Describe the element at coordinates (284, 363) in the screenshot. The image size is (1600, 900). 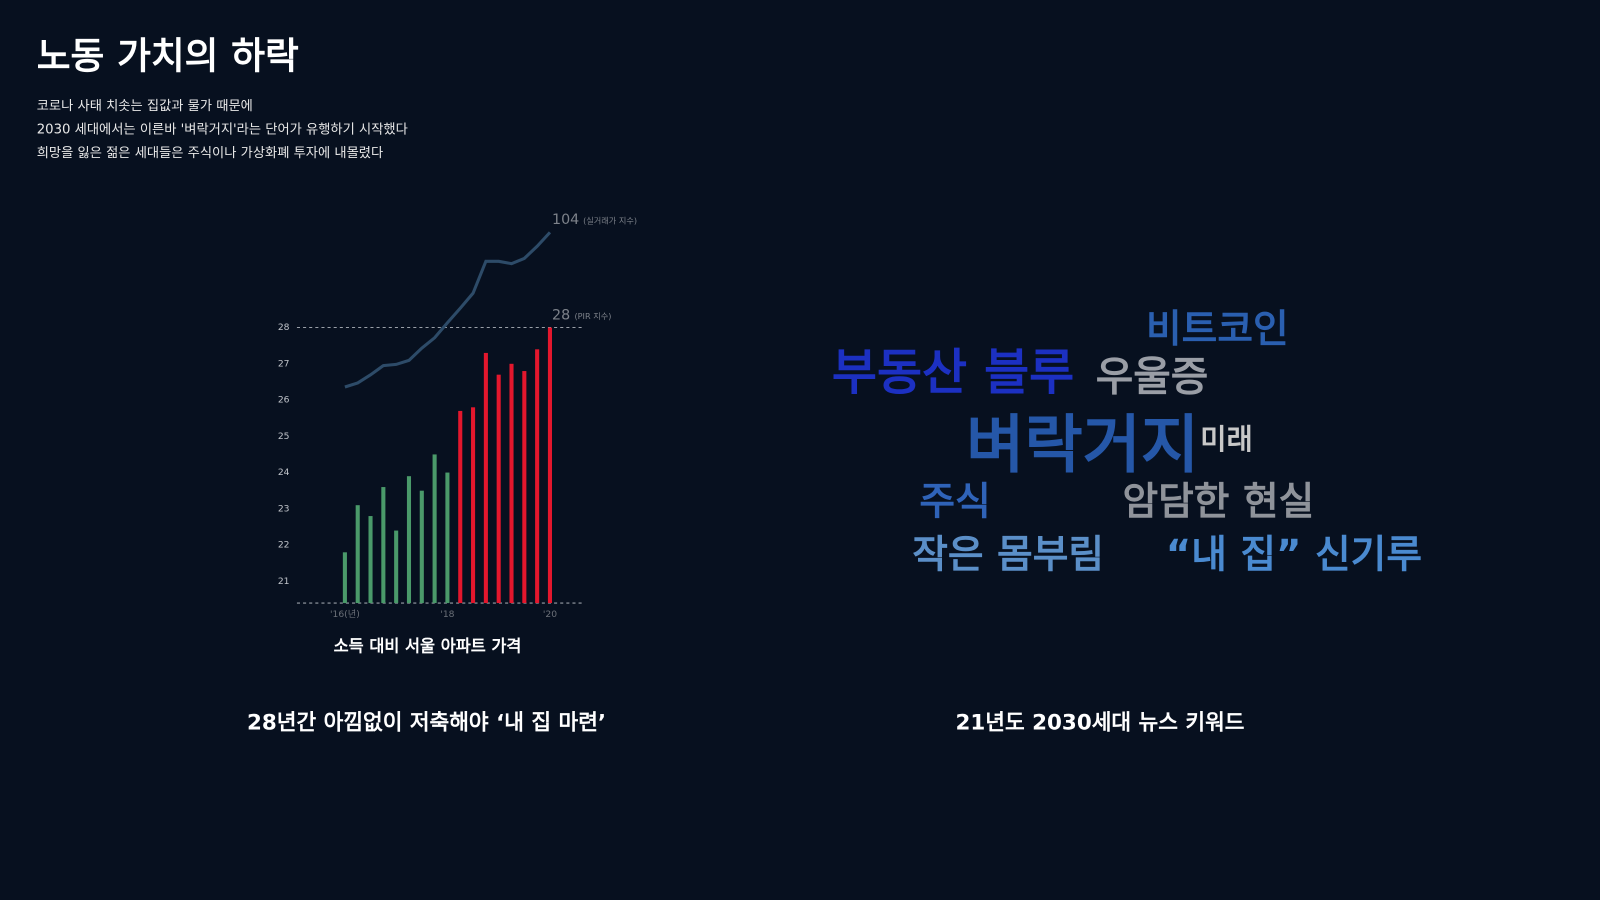
I see `y-tick-label: 27` at that location.